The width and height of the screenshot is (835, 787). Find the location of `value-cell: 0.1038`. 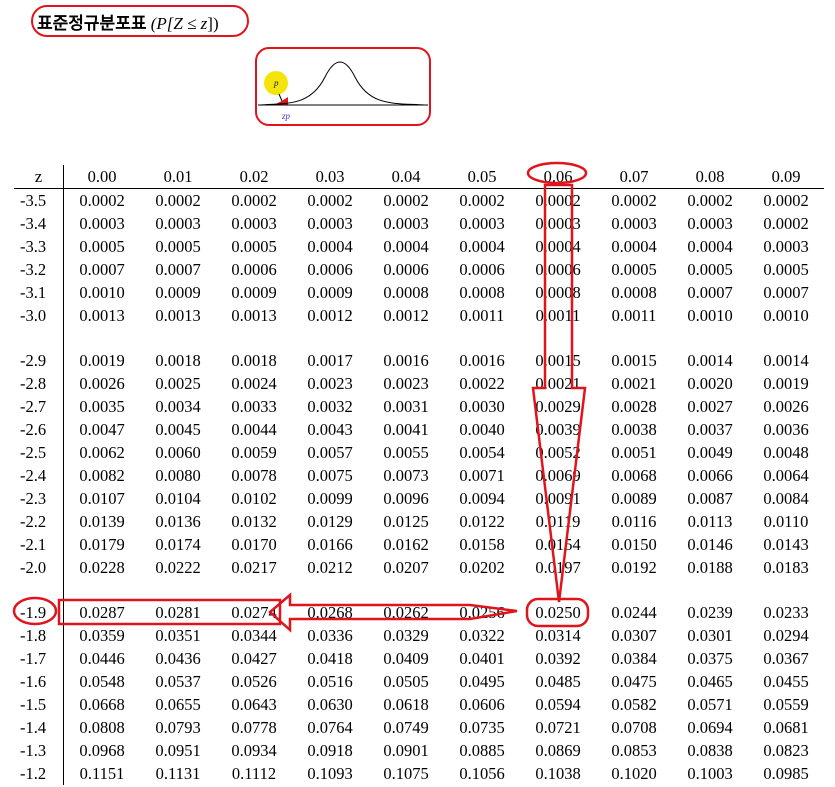

value-cell: 0.1038 is located at coordinates (558, 773).